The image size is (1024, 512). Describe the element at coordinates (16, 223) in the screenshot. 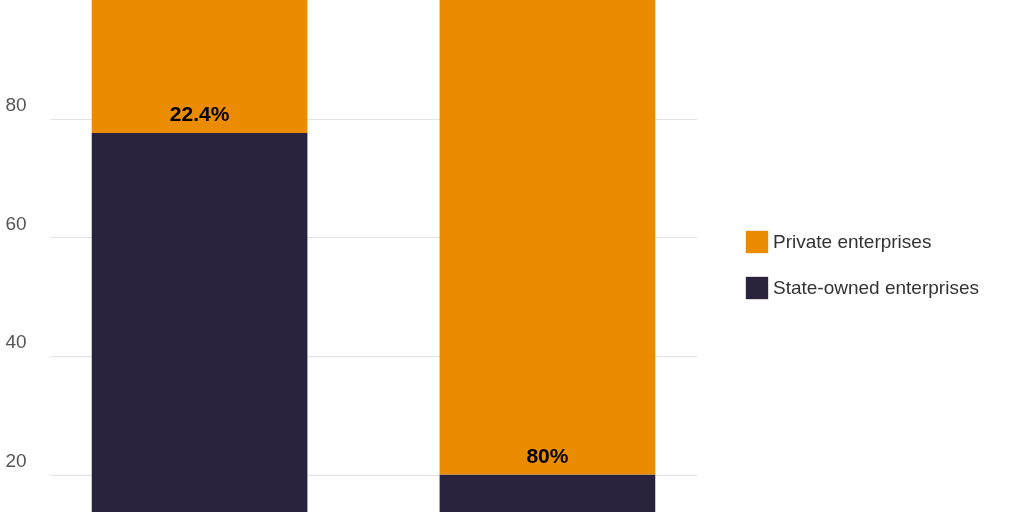

I see `y-tick-label: 60` at that location.